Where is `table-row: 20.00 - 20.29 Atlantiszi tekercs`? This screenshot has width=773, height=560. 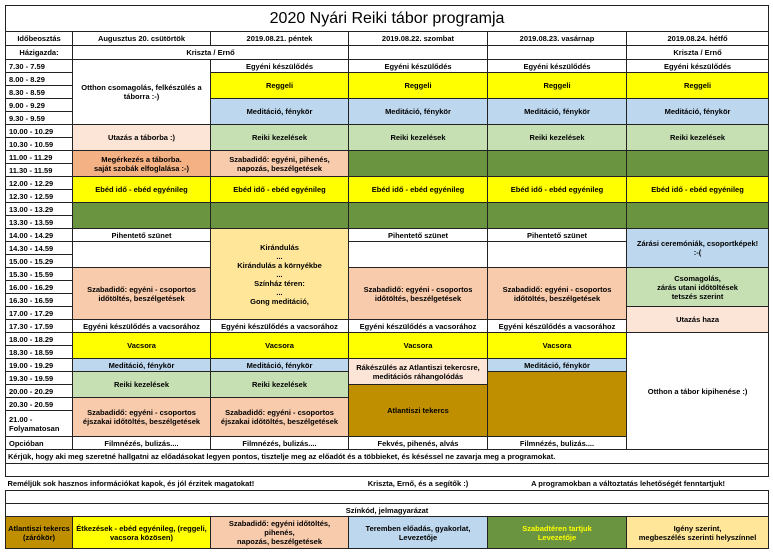 table-row: 20.00 - 20.29 Atlantiszi tekercs is located at coordinates (387, 410).